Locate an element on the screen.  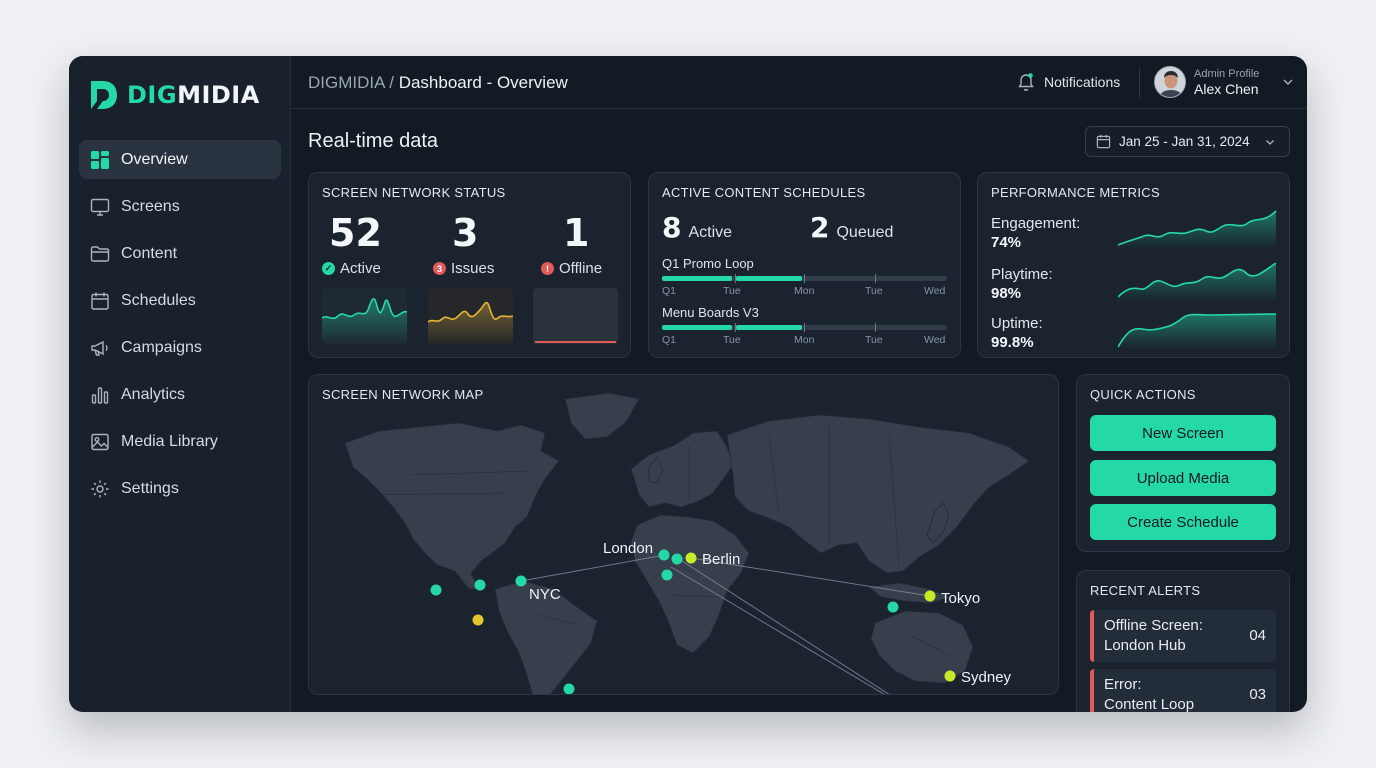
schedules-queued-label: Queued is located at coordinates (865, 232).